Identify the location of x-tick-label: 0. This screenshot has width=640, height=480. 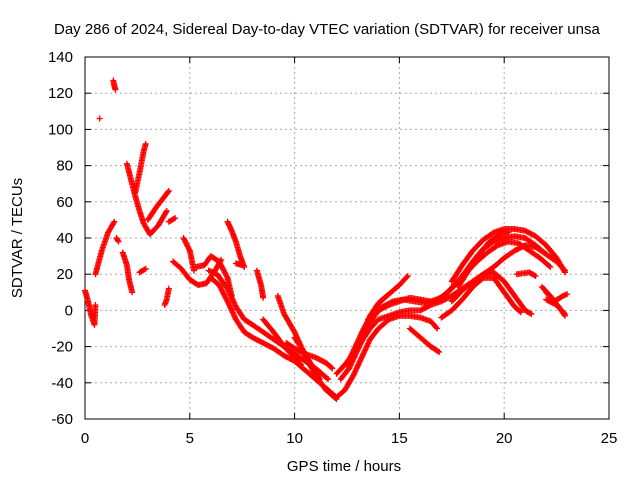
(85, 438).